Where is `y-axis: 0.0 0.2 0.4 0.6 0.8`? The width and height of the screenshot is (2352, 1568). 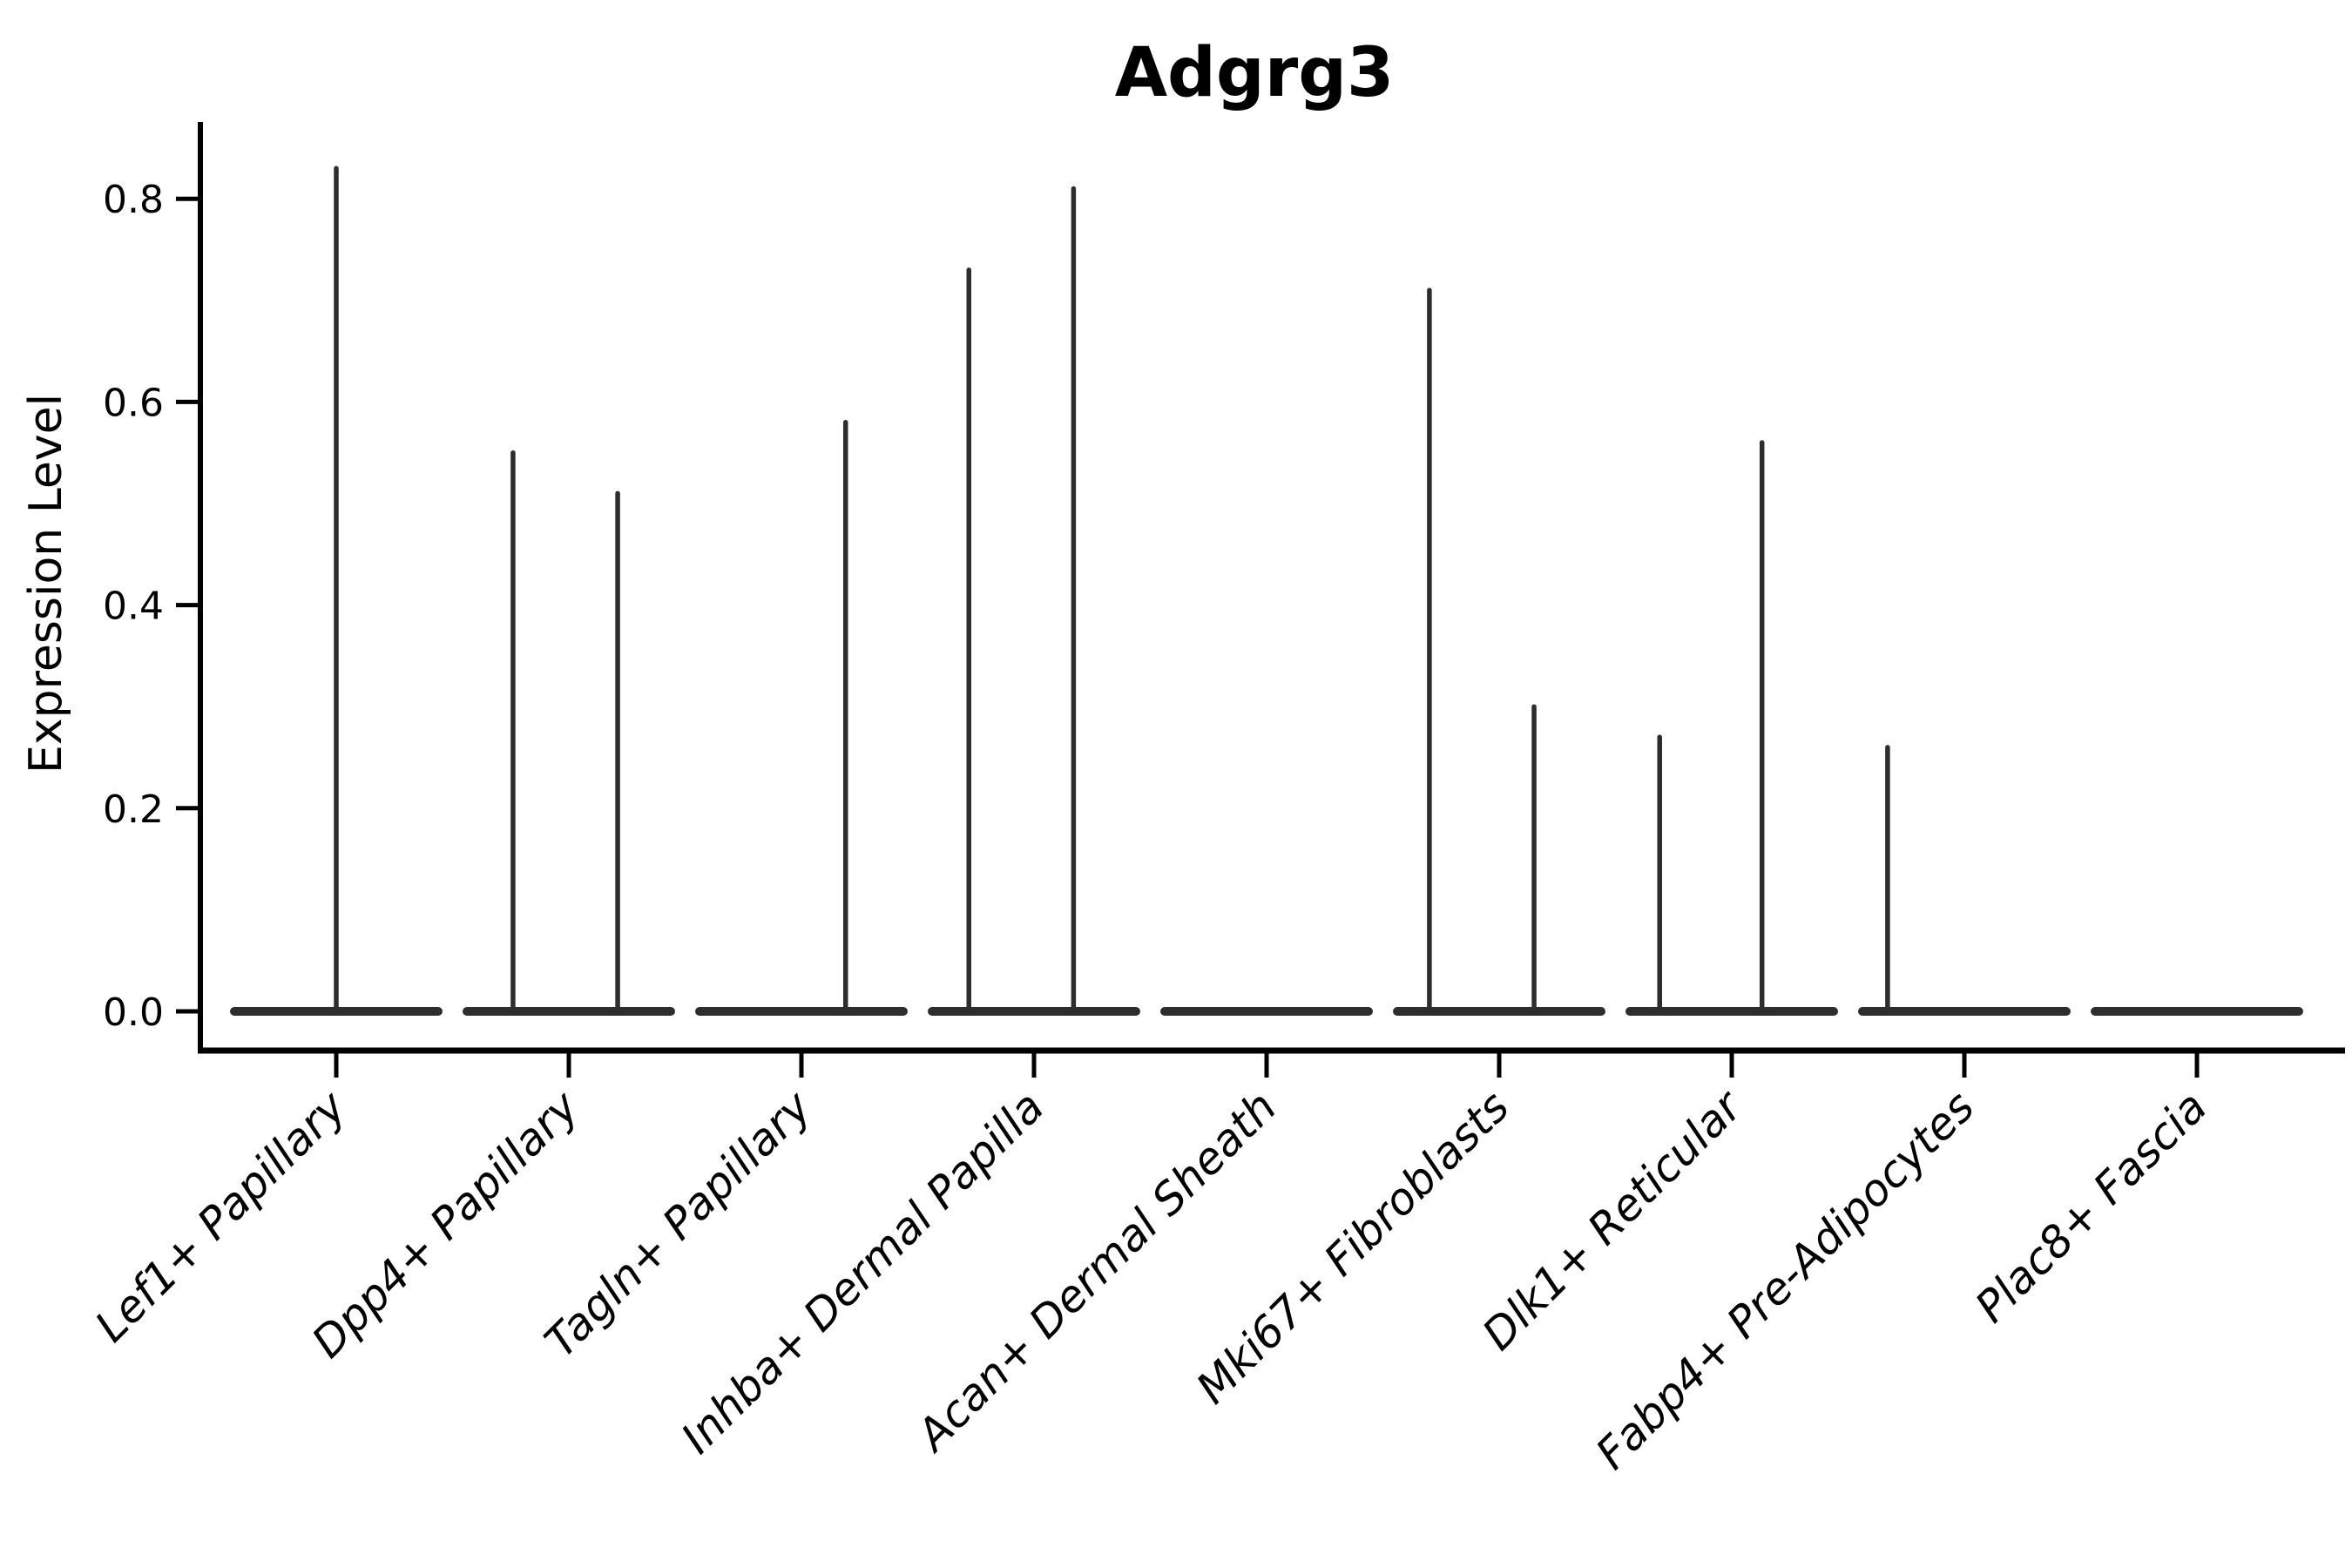 y-axis: 0.0 0.2 0.4 0.6 0.8 is located at coordinates (152, 606).